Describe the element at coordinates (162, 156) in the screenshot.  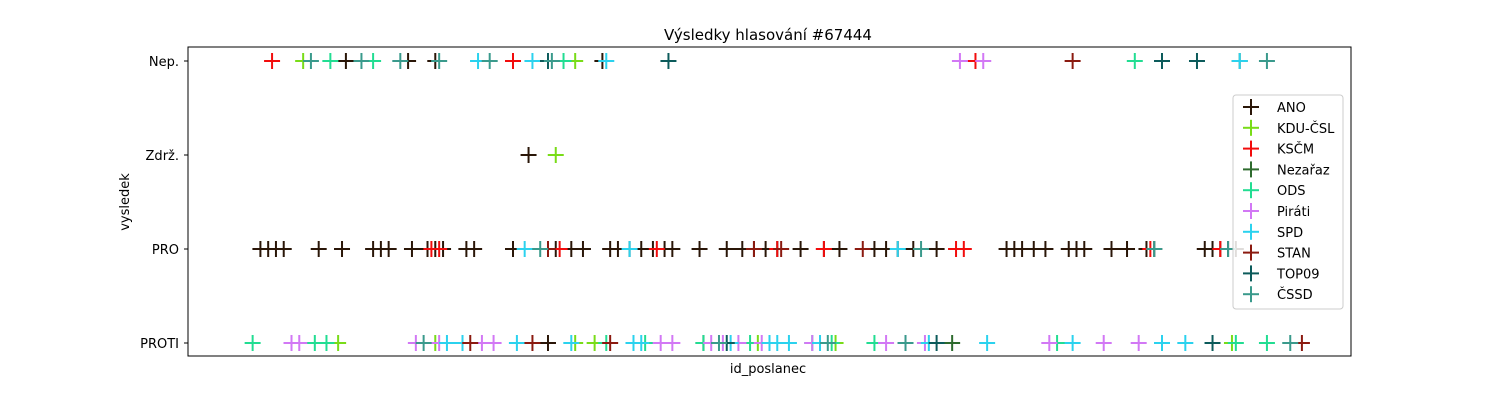
I see `y-tick-label: Zdrž.` at that location.